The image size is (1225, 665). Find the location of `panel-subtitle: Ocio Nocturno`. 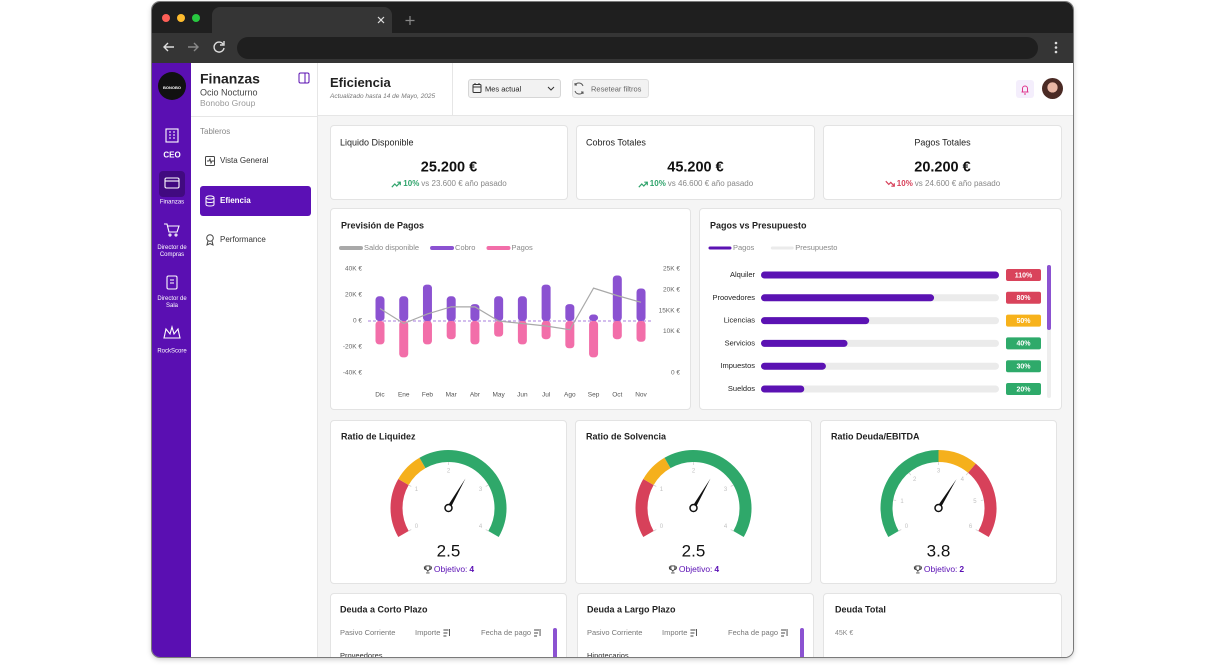

panel-subtitle: Ocio Nocturno is located at coordinates (229, 92).